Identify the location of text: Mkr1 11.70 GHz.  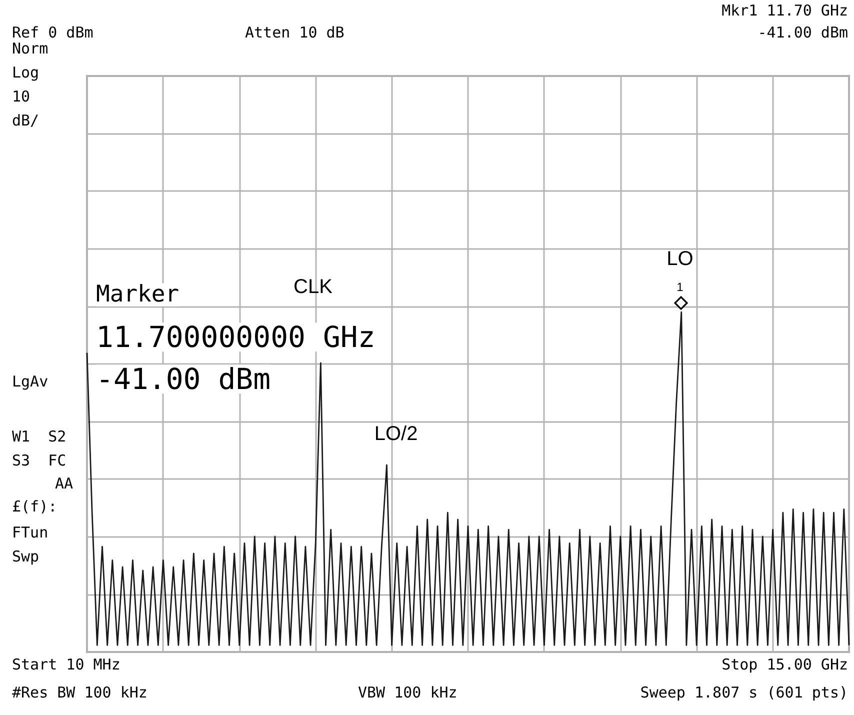
(785, 11).